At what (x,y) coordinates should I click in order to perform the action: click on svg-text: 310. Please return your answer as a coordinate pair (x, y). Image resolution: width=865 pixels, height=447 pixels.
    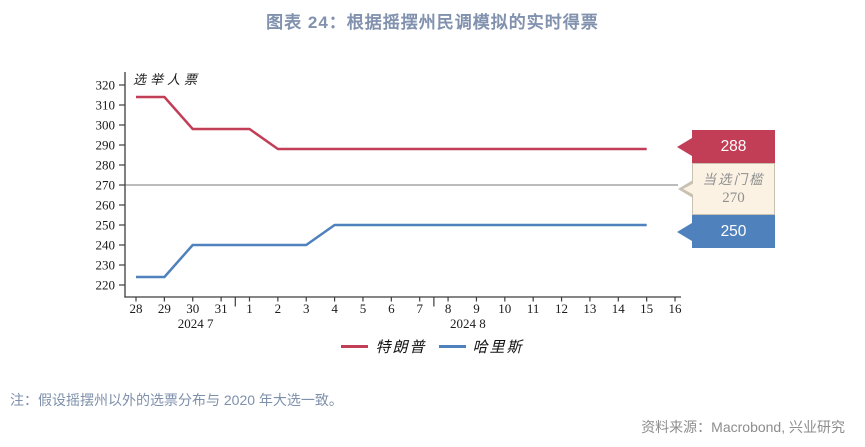
    Looking at the image, I should click on (106, 105).